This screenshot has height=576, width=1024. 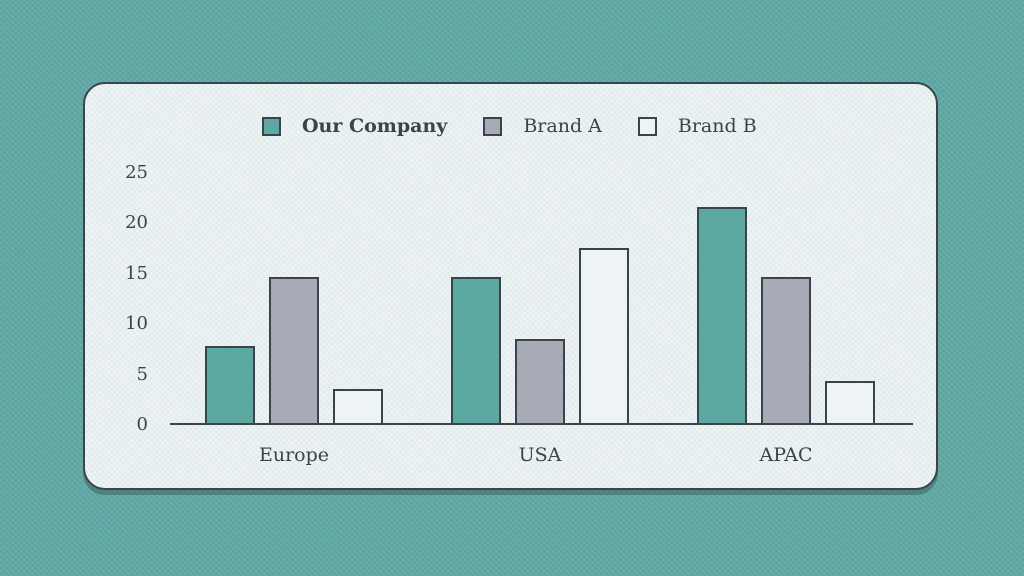 What do you see at coordinates (647, 126) in the screenshot?
I see `legend-swatch-brand-b` at bounding box center [647, 126].